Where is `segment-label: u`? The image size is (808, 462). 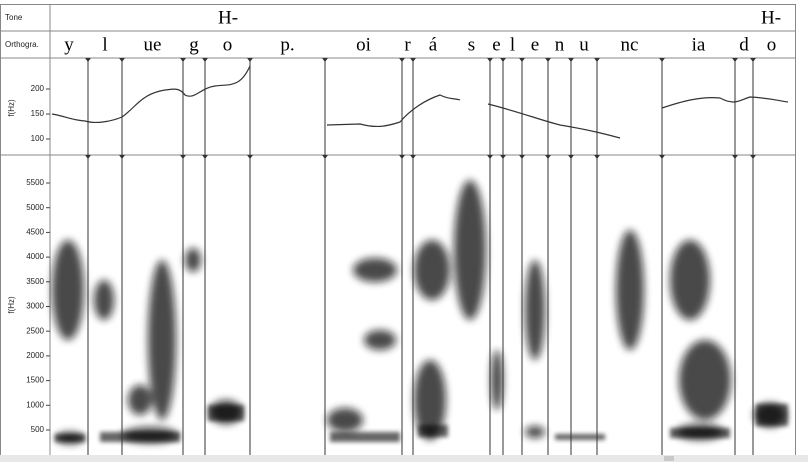 segment-label: u is located at coordinates (584, 44).